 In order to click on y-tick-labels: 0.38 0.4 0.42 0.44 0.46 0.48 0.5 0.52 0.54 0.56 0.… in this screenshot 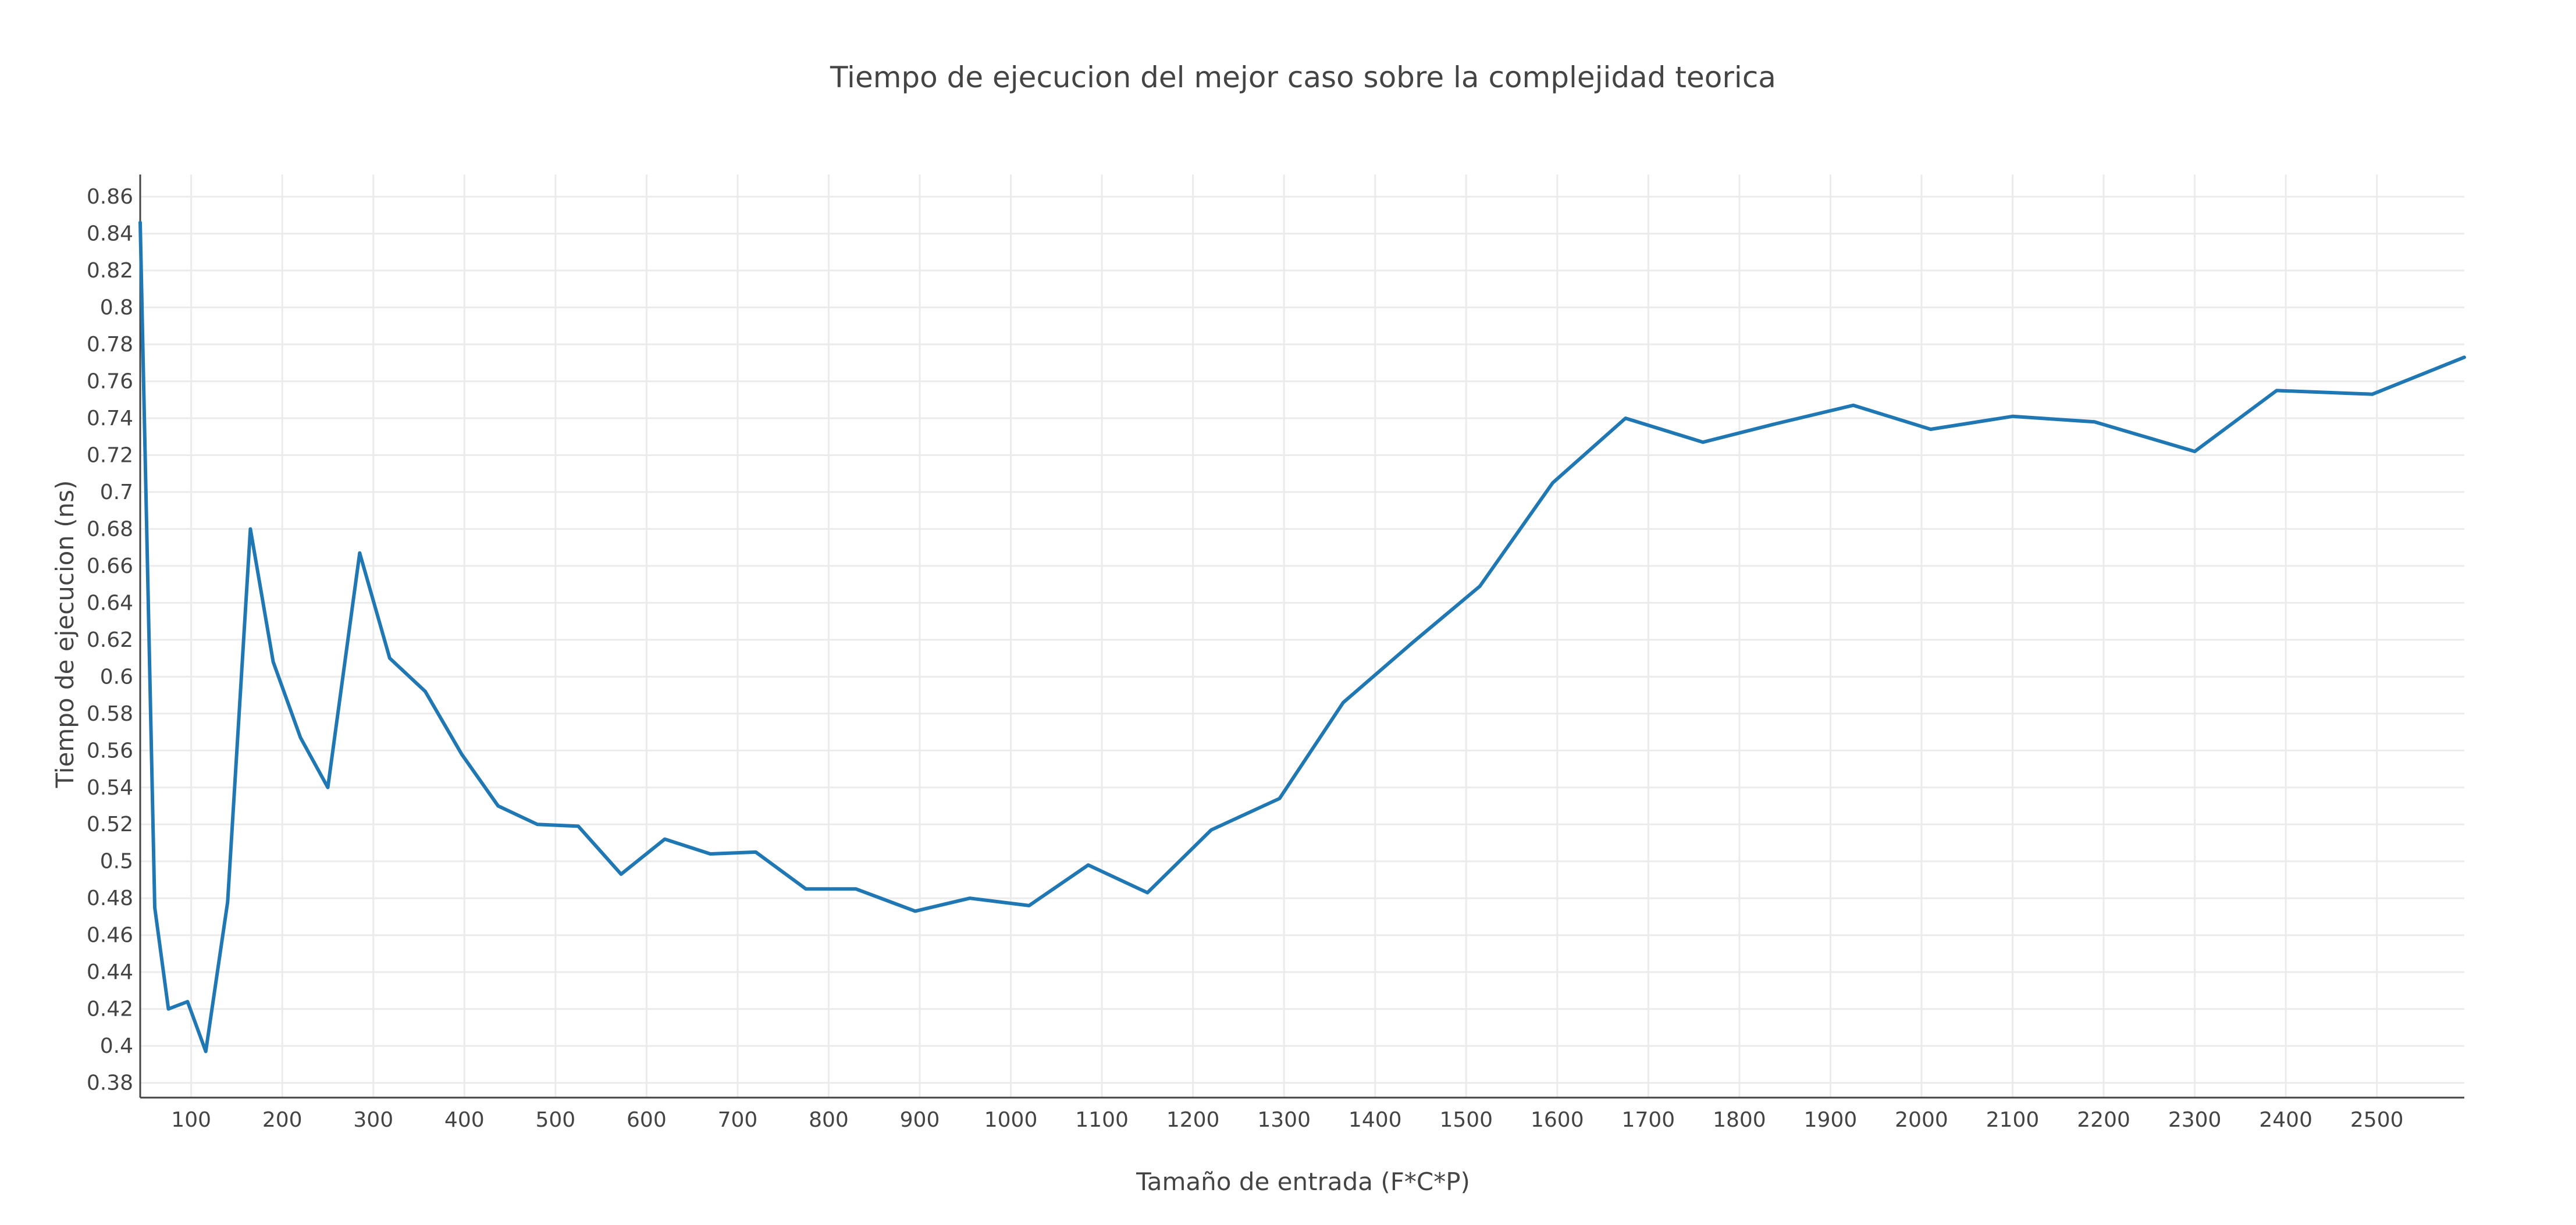, I will do `click(110, 640)`.